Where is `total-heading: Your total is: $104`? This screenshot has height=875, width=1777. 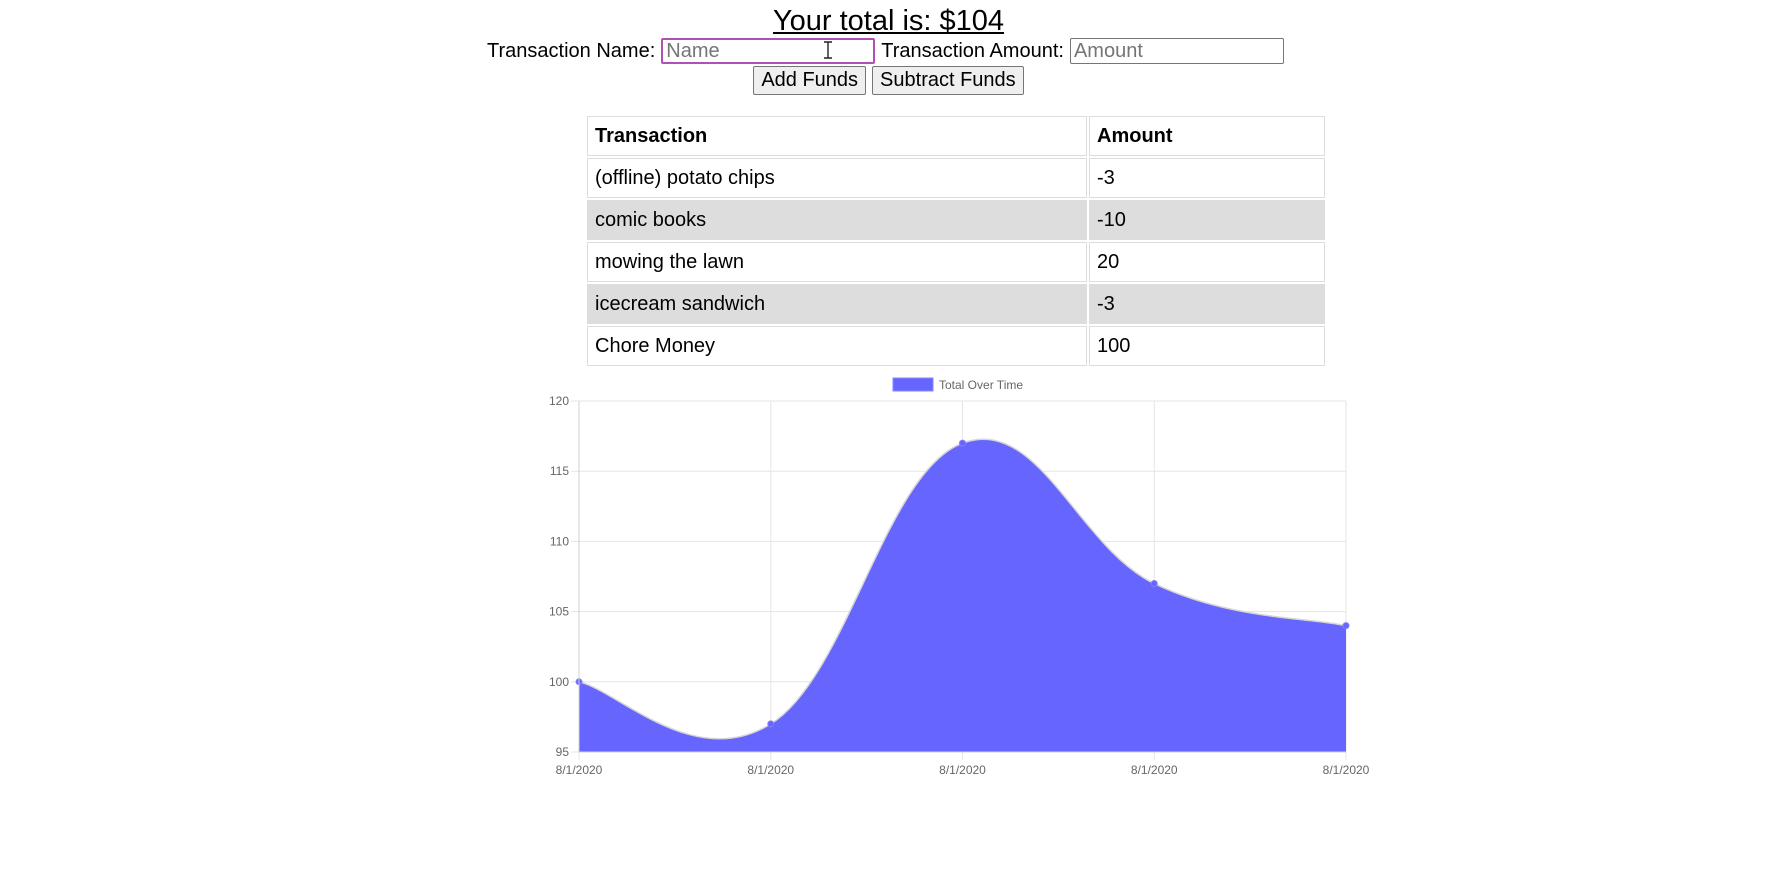
total-heading: Your total is: $104 is located at coordinates (888, 21).